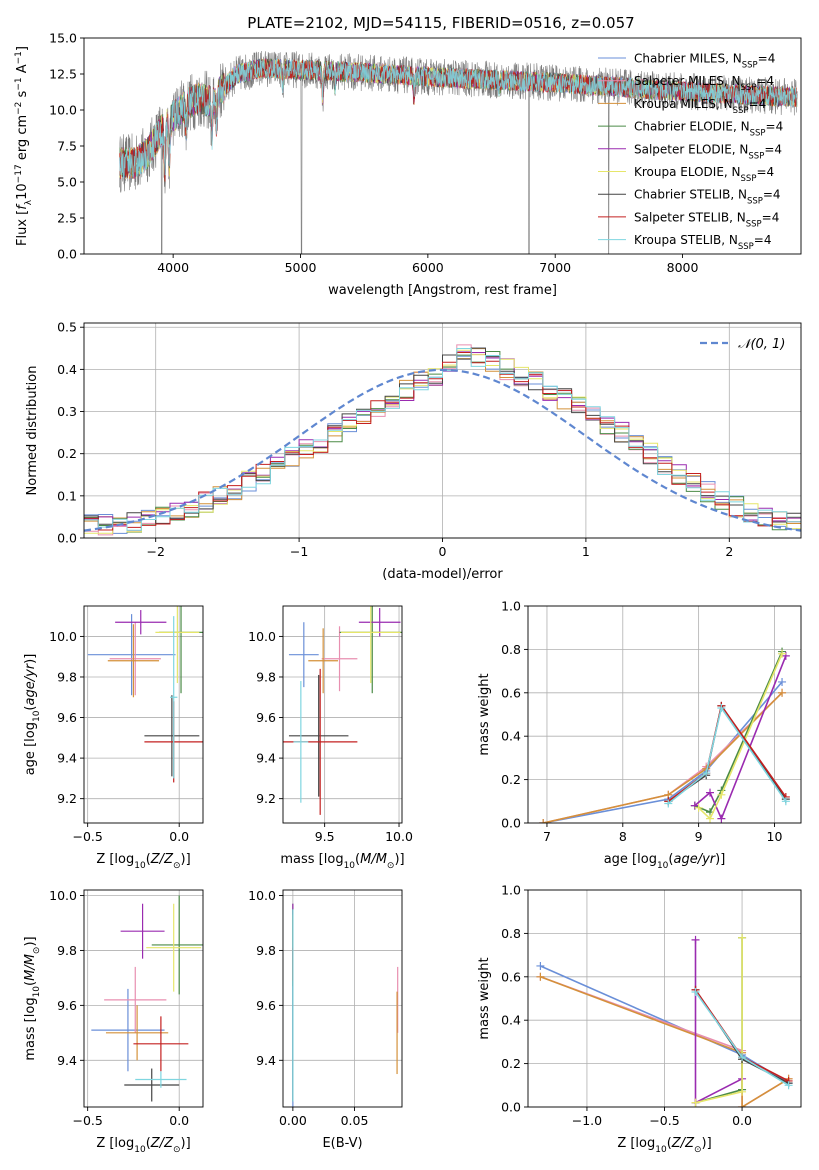 The image size is (819, 1170). I want to click on x-tick-label: 0.05, so click(355, 1120).